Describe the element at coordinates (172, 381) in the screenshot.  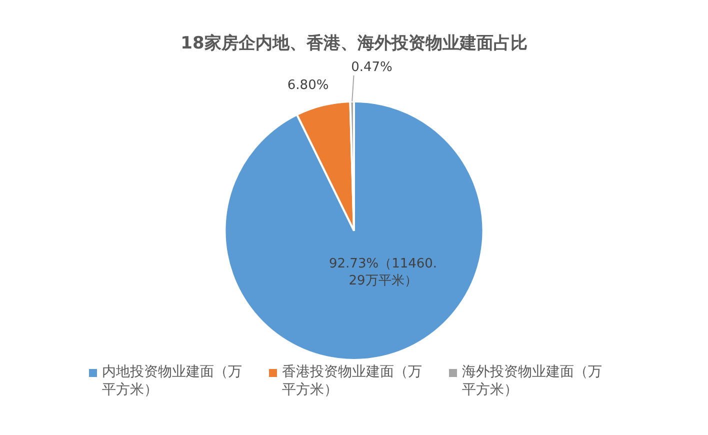
I see `legend-label: 内地投资物业建面（万平方米）` at that location.